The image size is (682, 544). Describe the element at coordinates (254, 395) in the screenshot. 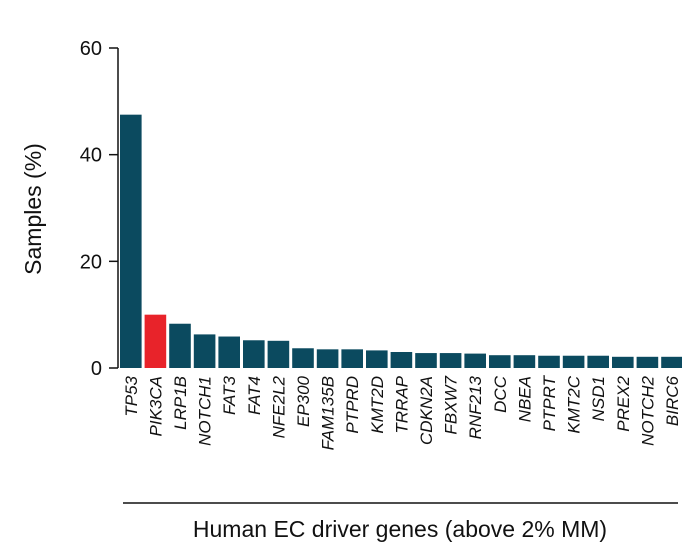

I see `x-tick-label-fat4: FAT4` at that location.